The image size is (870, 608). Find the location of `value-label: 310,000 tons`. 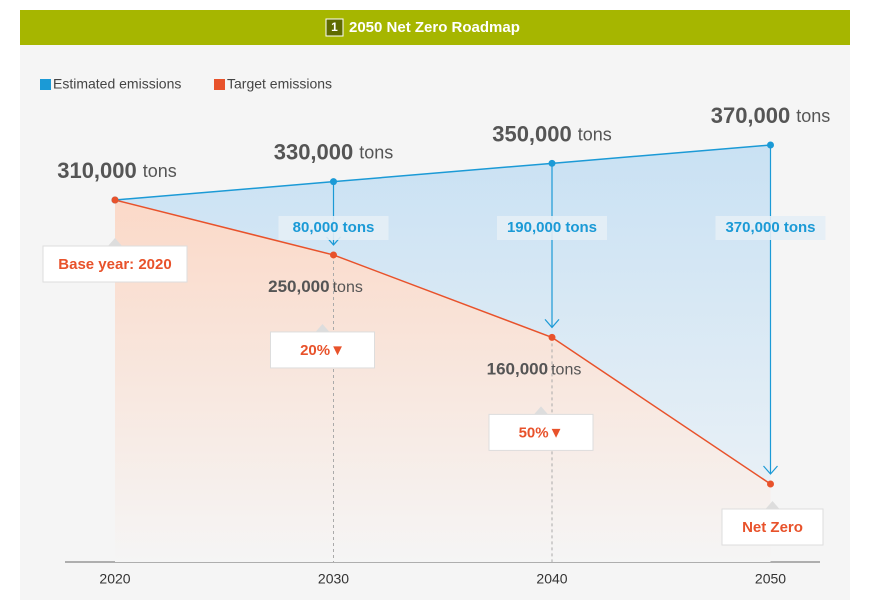

value-label: 310,000 tons is located at coordinates (117, 170).